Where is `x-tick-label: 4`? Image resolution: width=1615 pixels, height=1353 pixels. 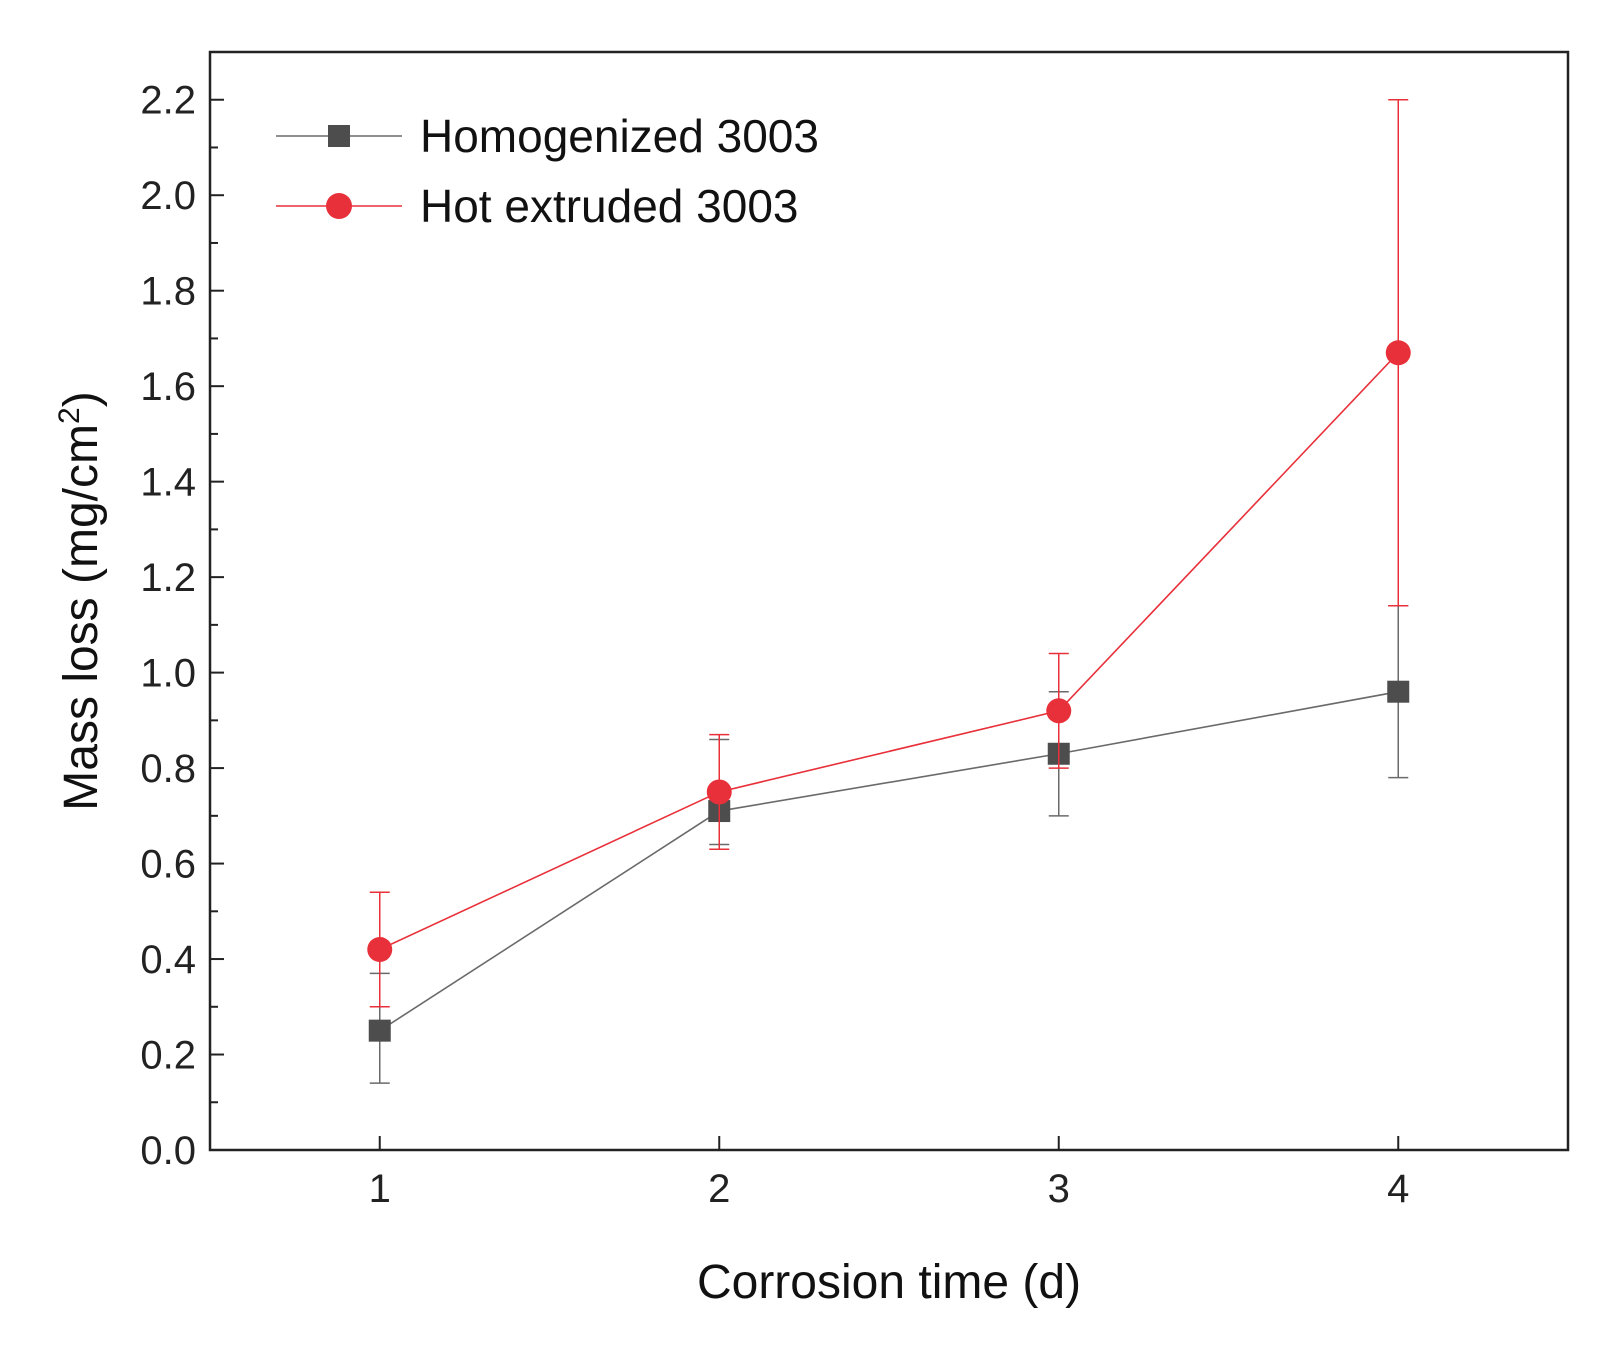
x-tick-label: 4 is located at coordinates (1398, 1189).